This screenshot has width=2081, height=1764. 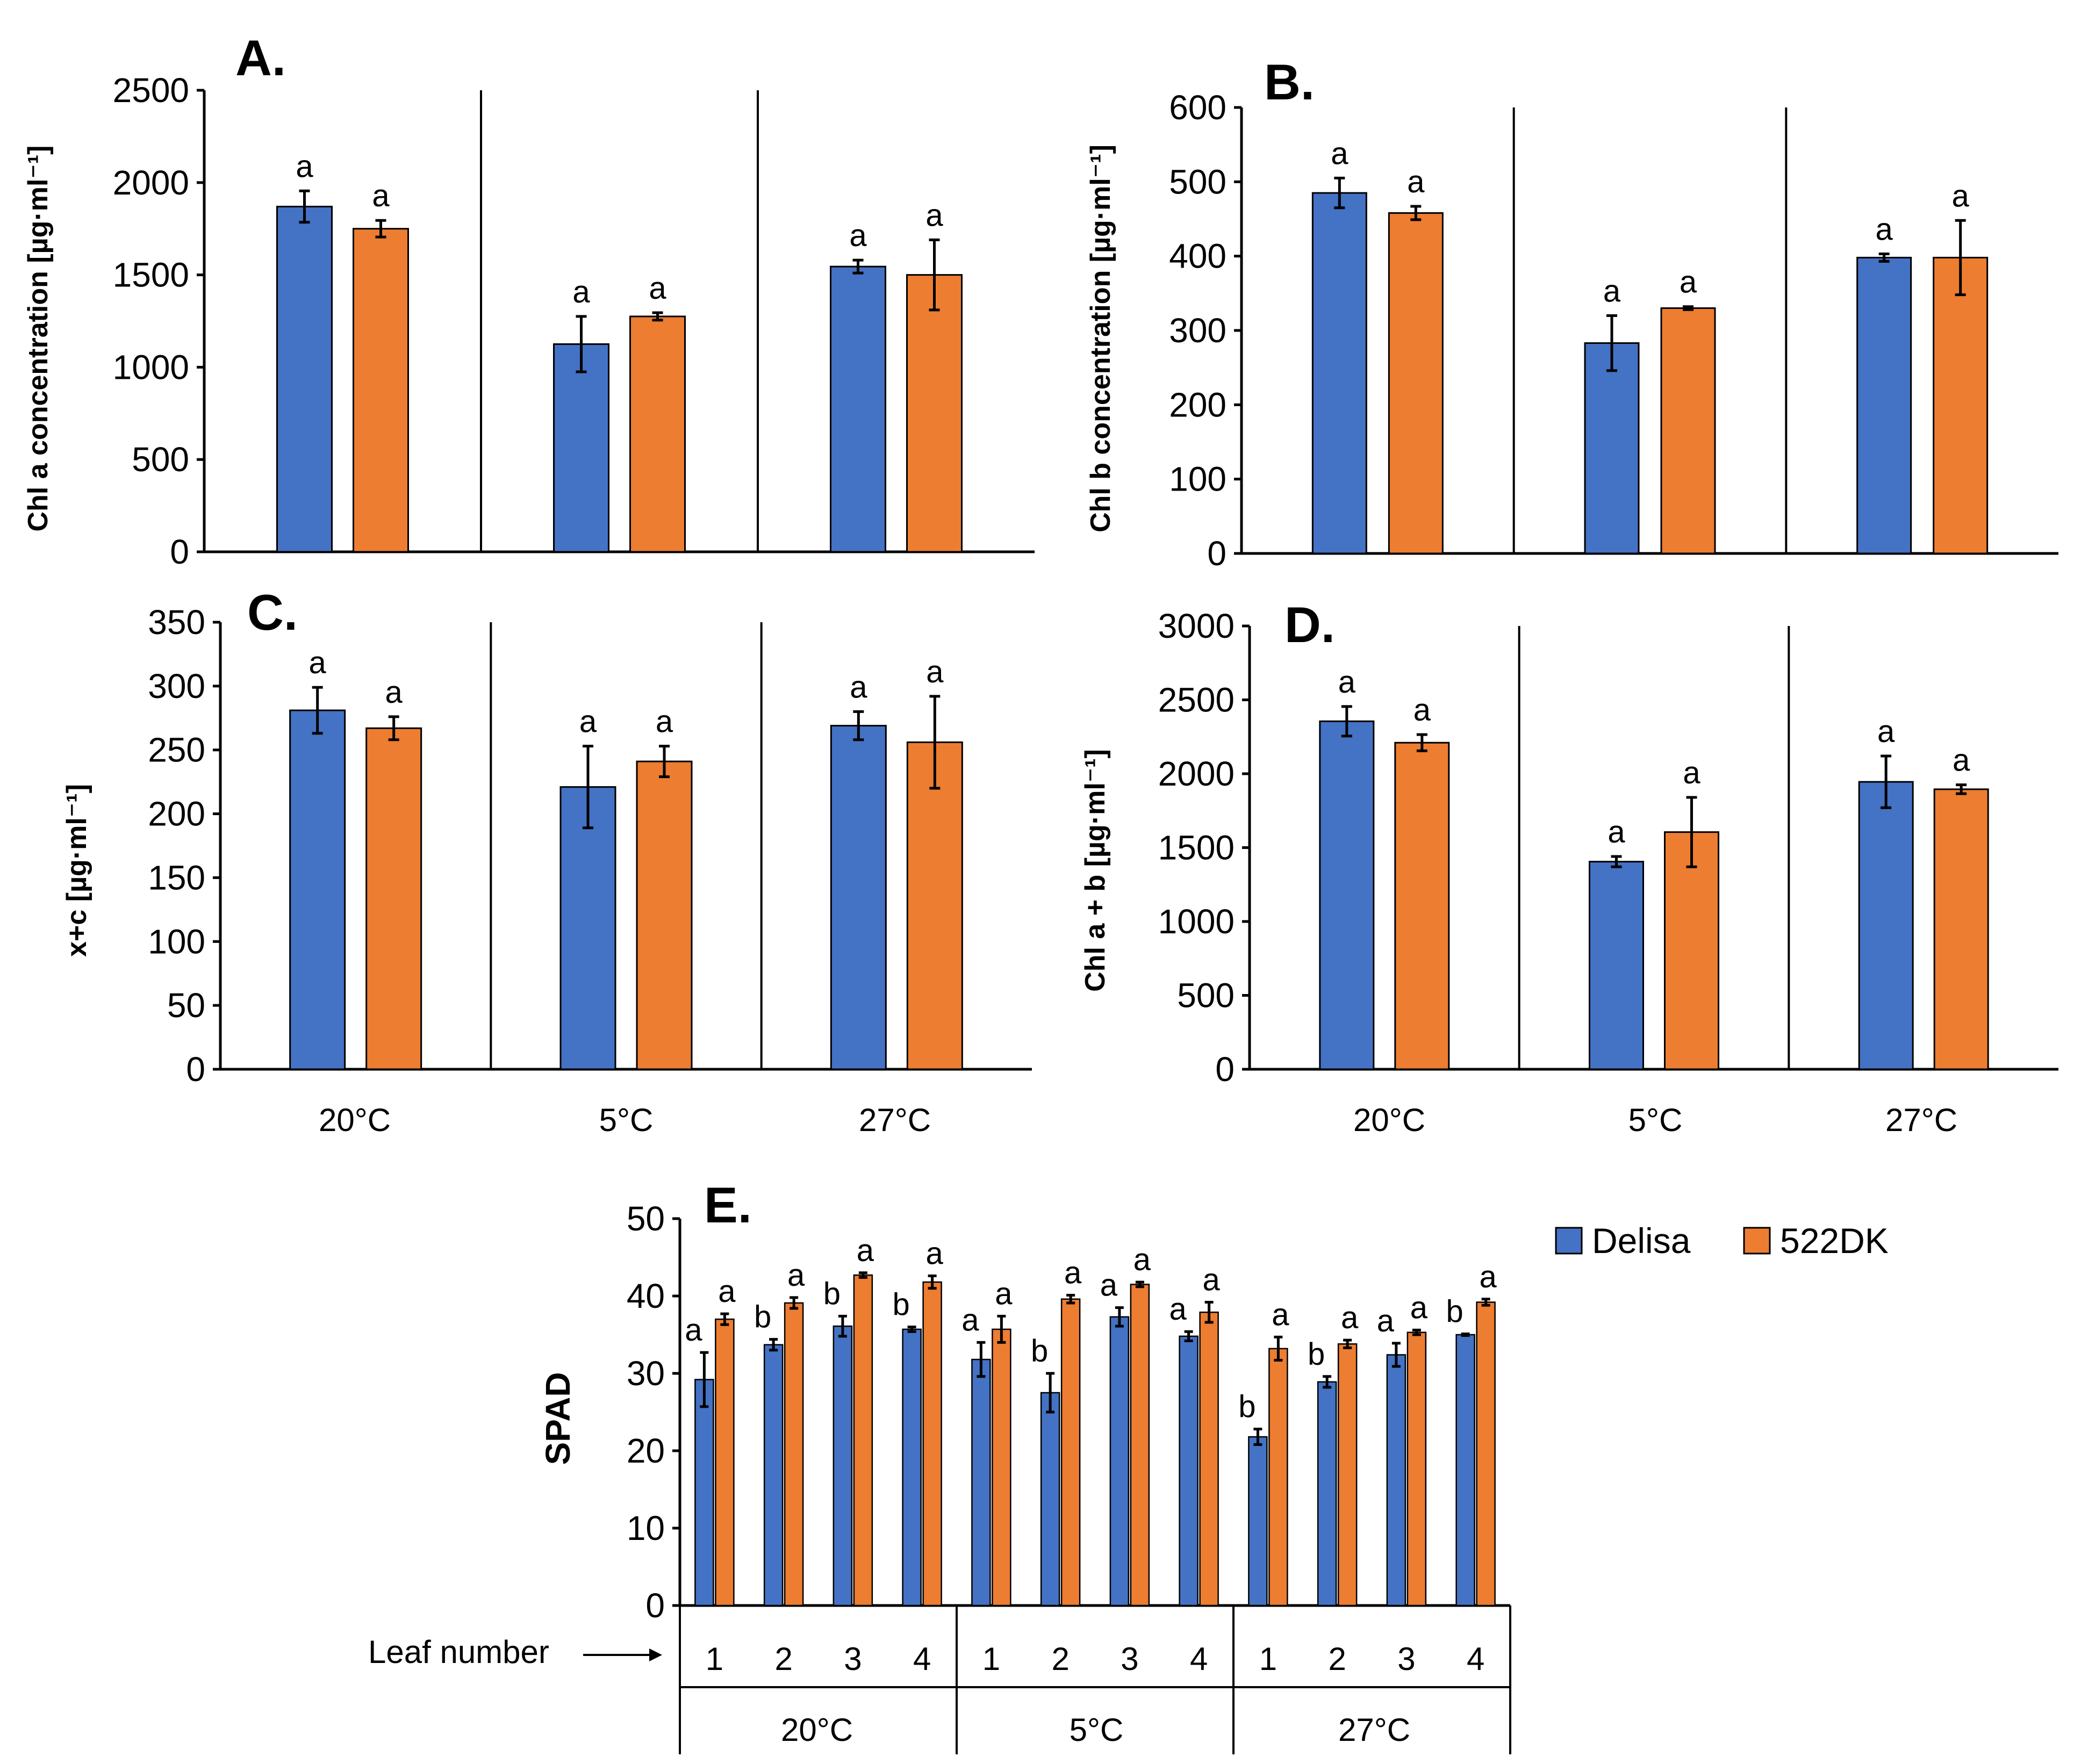 What do you see at coordinates (1216, 553) in the screenshot?
I see `panel-b-y-tick-label: 0` at bounding box center [1216, 553].